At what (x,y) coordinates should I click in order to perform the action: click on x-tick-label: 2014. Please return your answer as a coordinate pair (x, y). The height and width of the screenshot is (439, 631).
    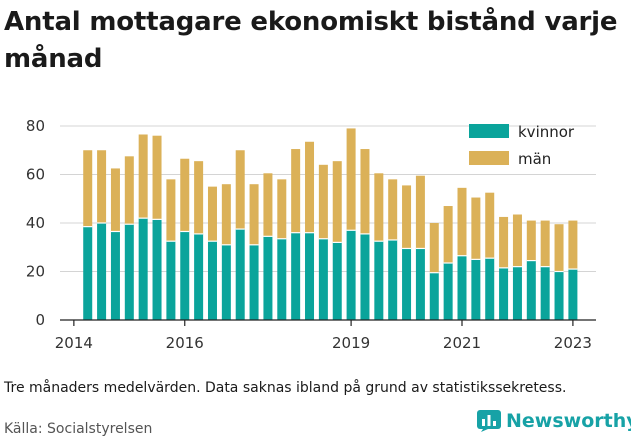
    Looking at the image, I should click on (74, 343).